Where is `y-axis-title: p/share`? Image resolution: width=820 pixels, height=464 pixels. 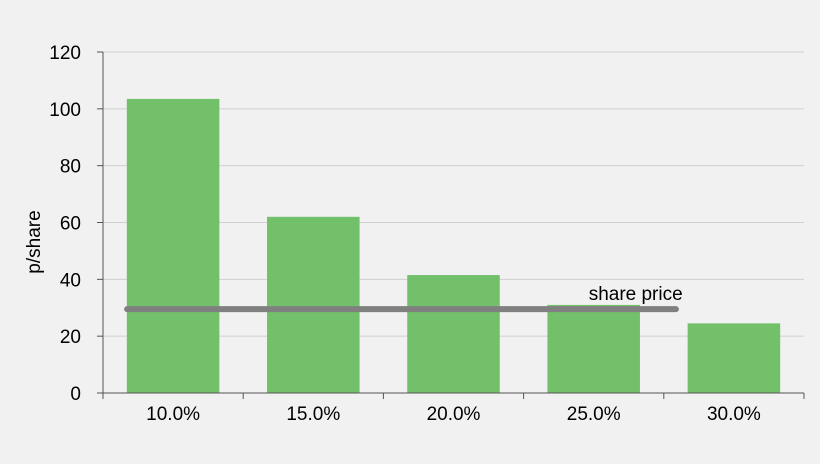
y-axis-title: p/share is located at coordinates (34, 241).